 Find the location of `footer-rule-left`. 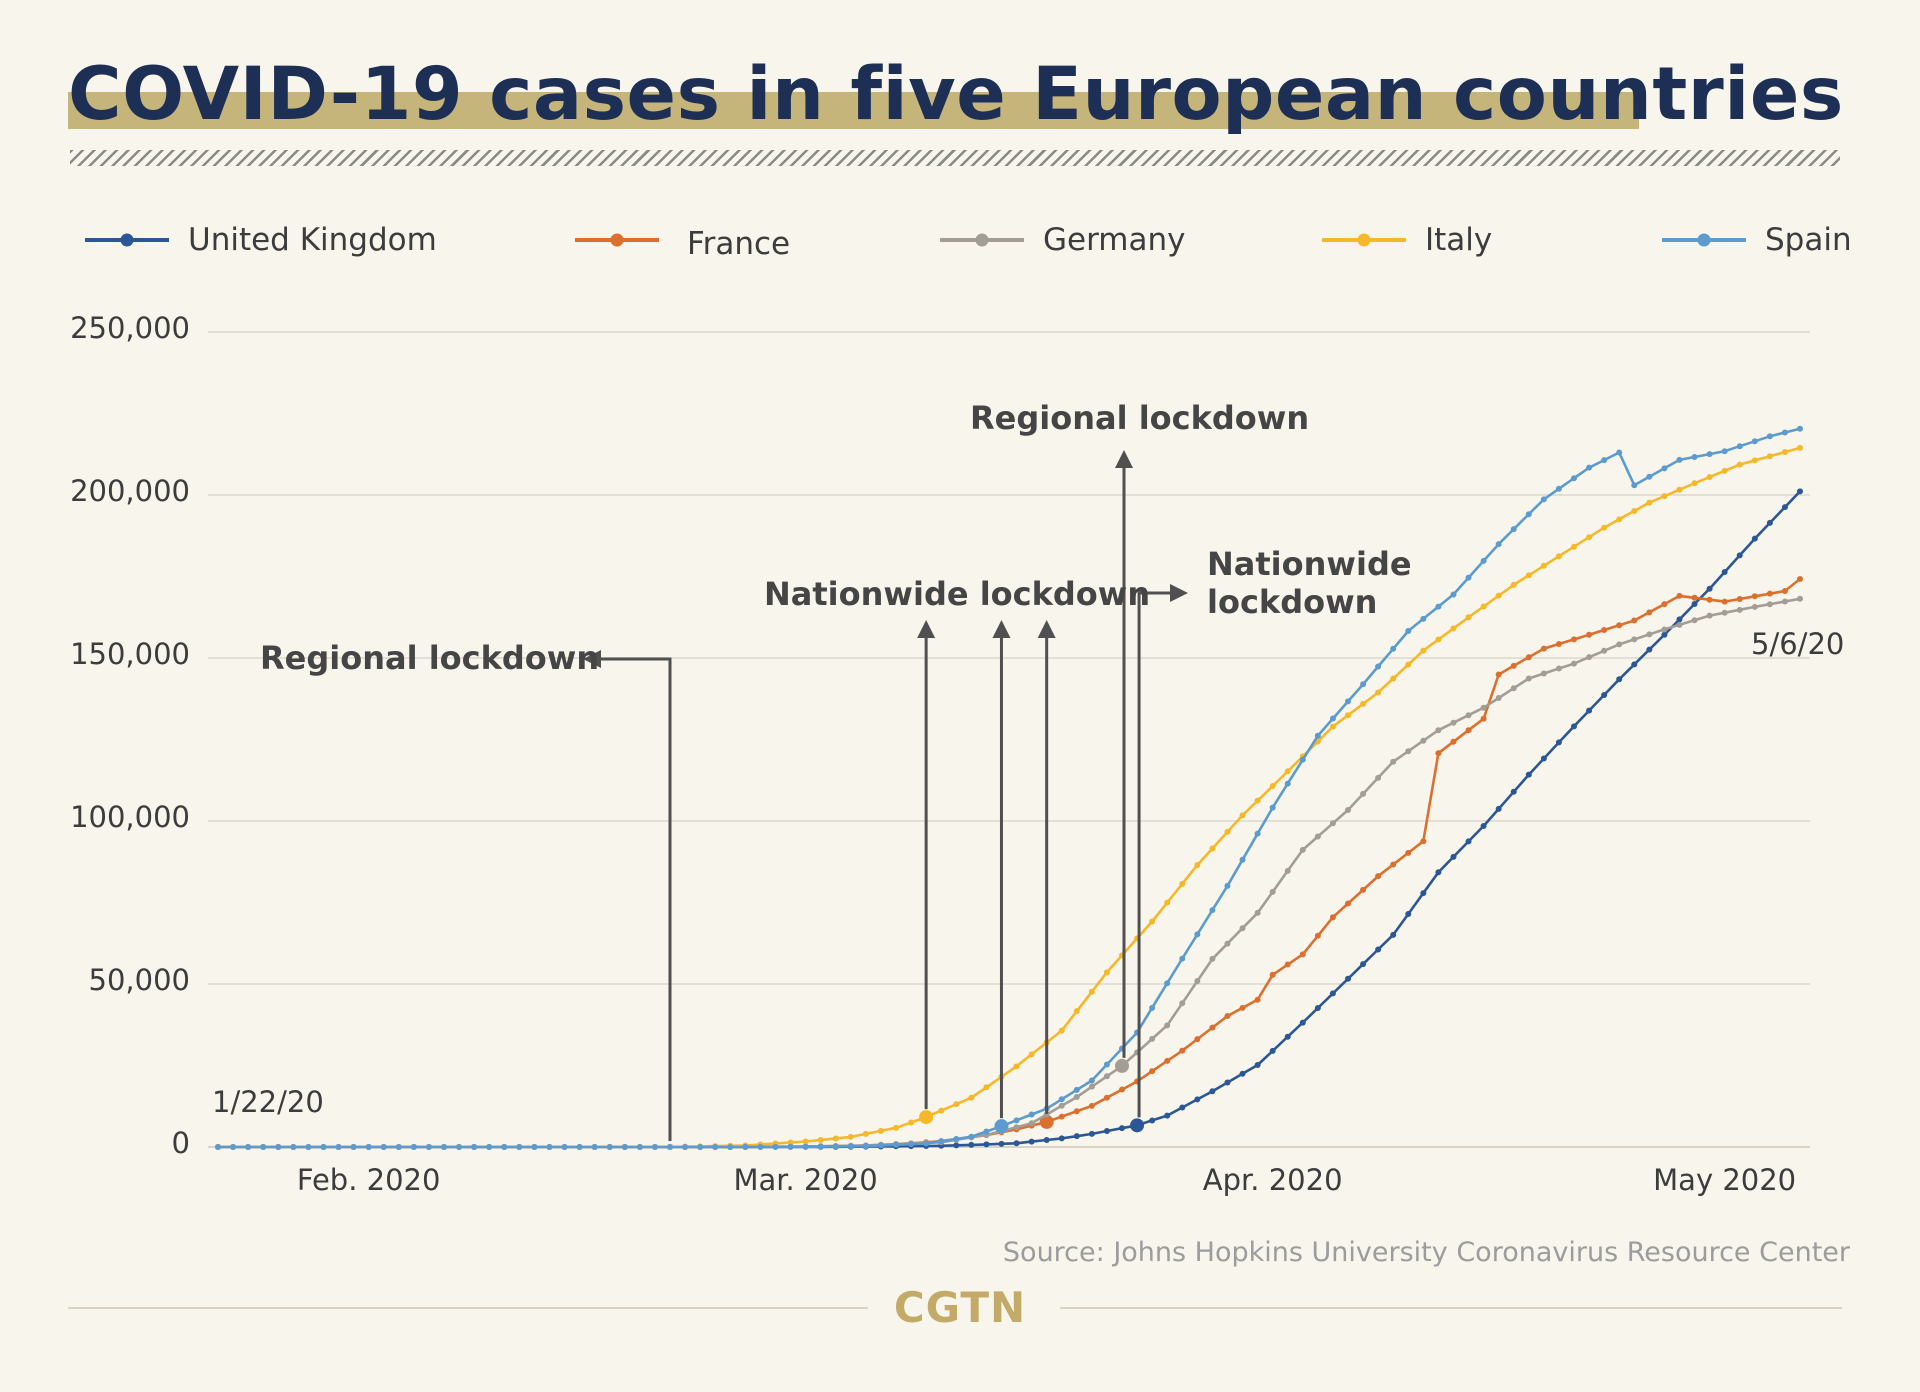

footer-rule-left is located at coordinates (468, 1308).